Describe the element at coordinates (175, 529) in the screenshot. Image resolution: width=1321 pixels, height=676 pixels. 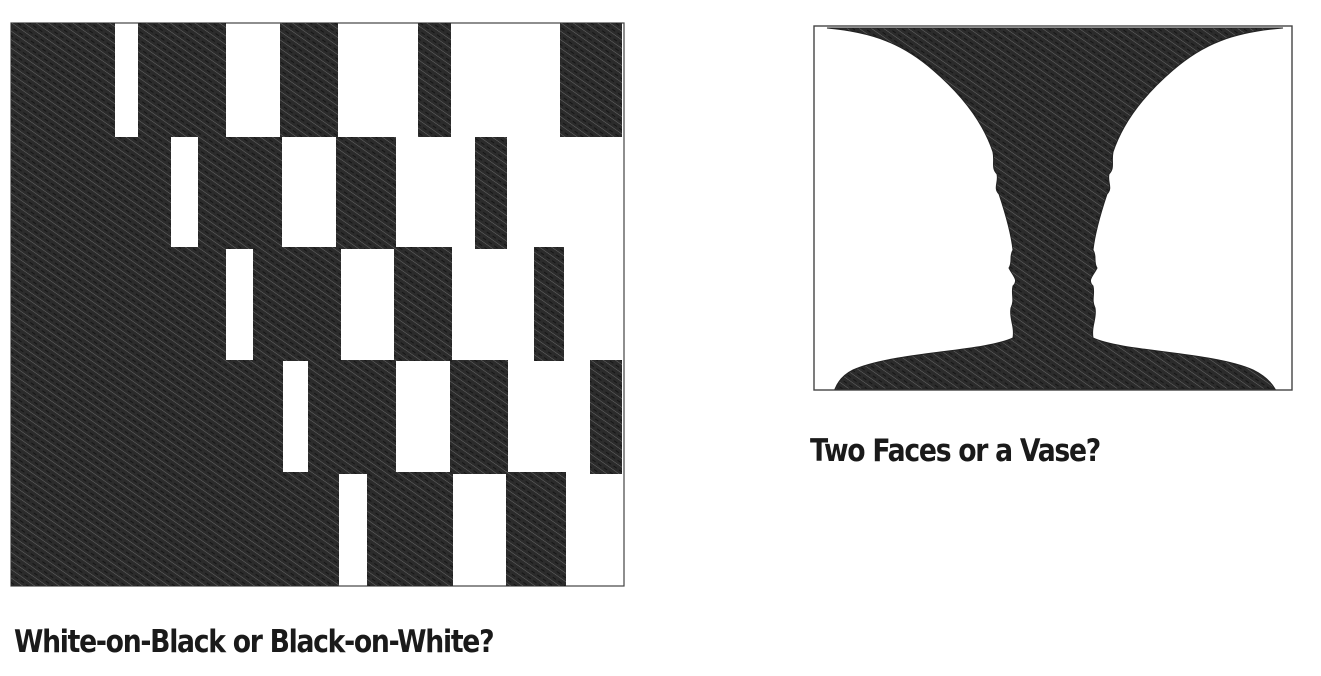
I see `dark-region` at that location.